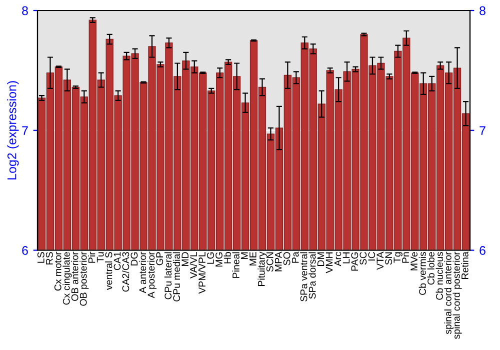  What do you see at coordinates (278, 262) in the screenshot?
I see `x-tick-label: MPA` at bounding box center [278, 262].